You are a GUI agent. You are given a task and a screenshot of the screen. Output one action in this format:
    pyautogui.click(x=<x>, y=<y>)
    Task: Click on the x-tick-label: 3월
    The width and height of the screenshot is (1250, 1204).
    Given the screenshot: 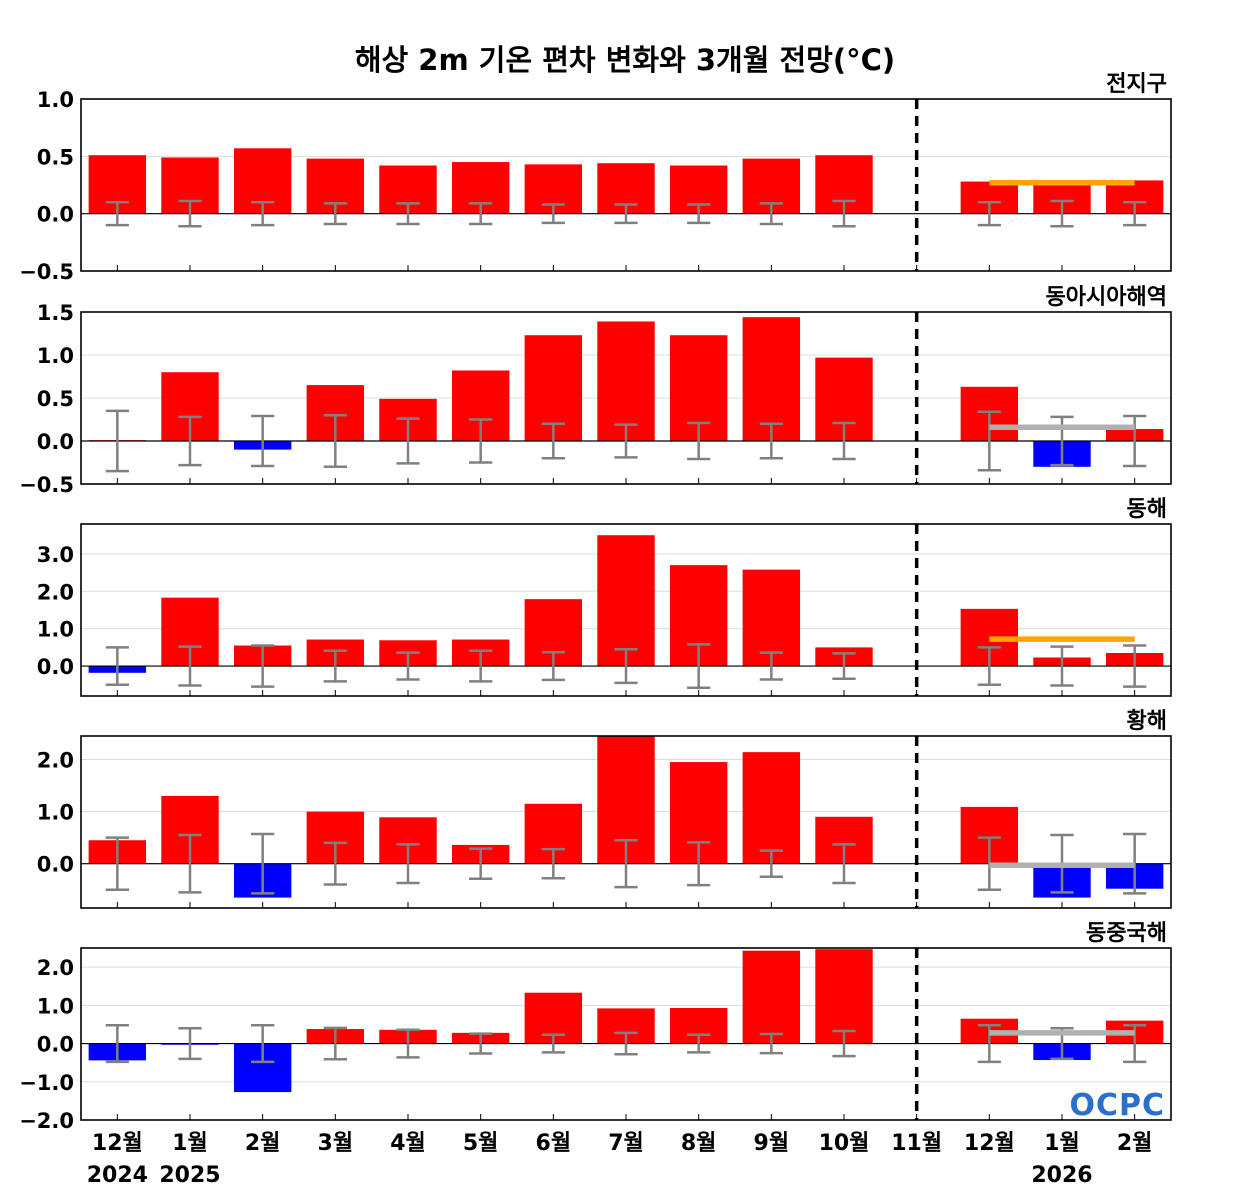 What is the action you would take?
    pyautogui.click(x=336, y=1143)
    